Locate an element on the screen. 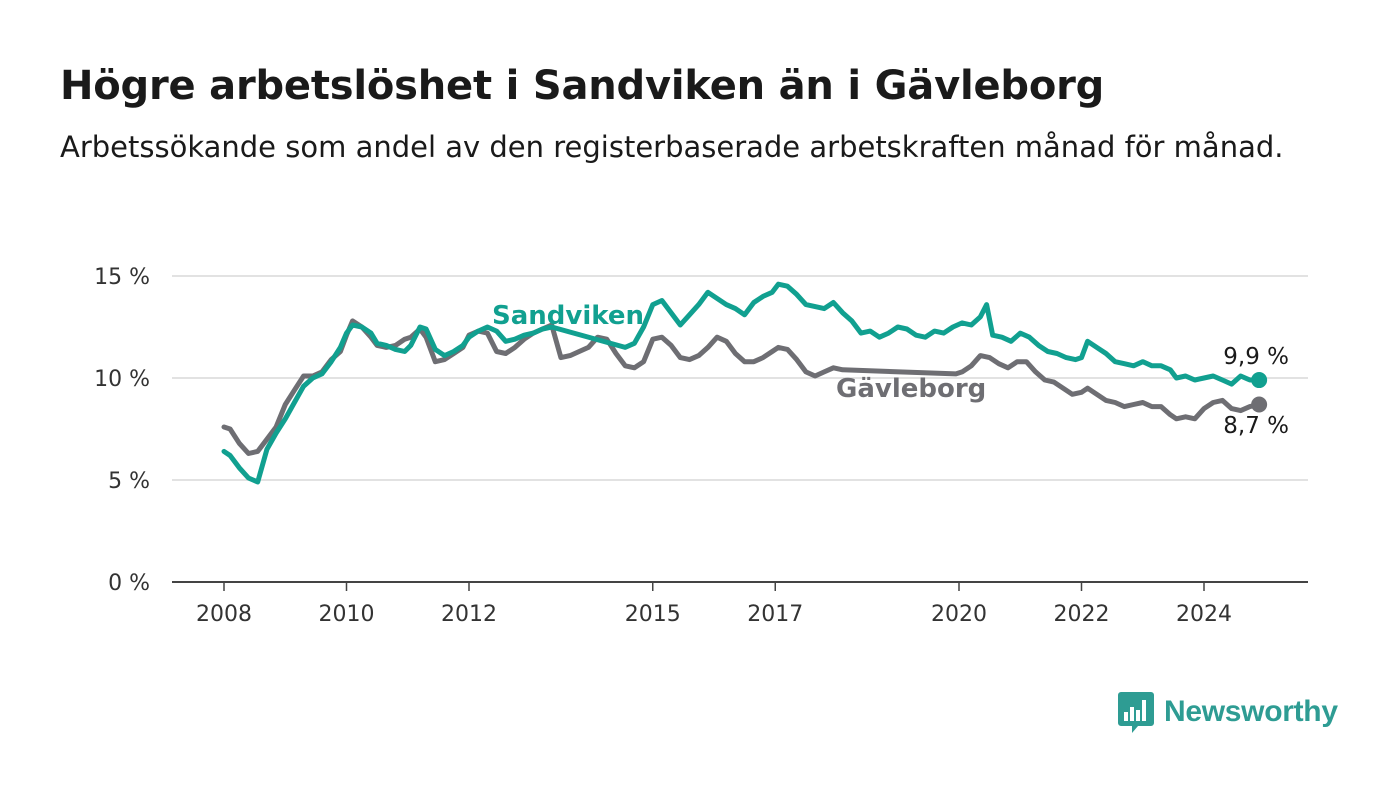 This screenshot has width=1400, height=794. series-label-sandviken: Sandviken is located at coordinates (568, 316).